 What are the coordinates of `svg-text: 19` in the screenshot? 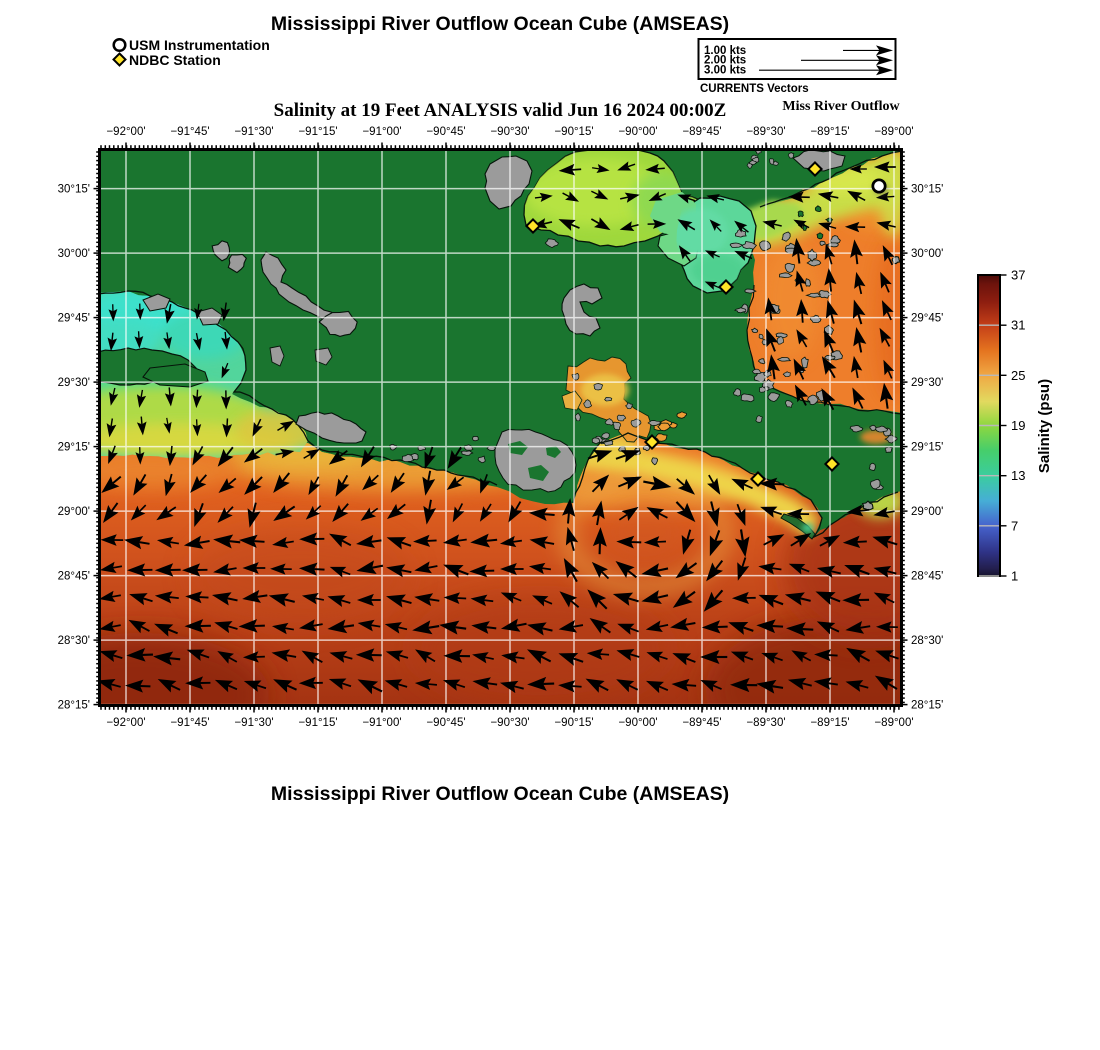 It's located at (1018, 425).